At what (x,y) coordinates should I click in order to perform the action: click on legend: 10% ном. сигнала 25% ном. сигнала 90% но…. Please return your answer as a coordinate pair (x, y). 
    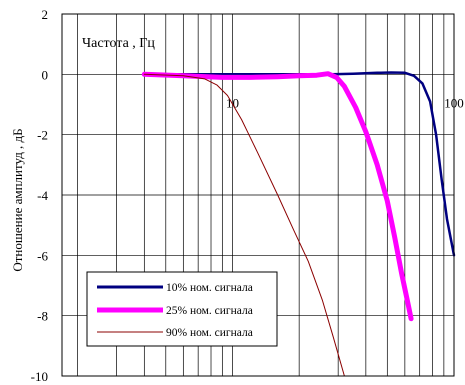
    Looking at the image, I should click on (182, 309).